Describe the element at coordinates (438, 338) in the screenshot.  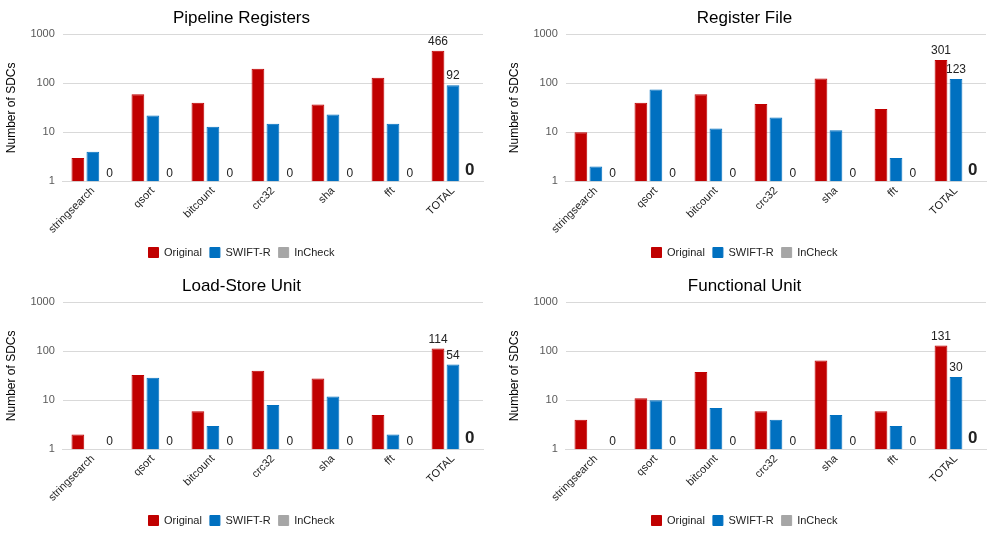
I see `data-label: 114` at that location.